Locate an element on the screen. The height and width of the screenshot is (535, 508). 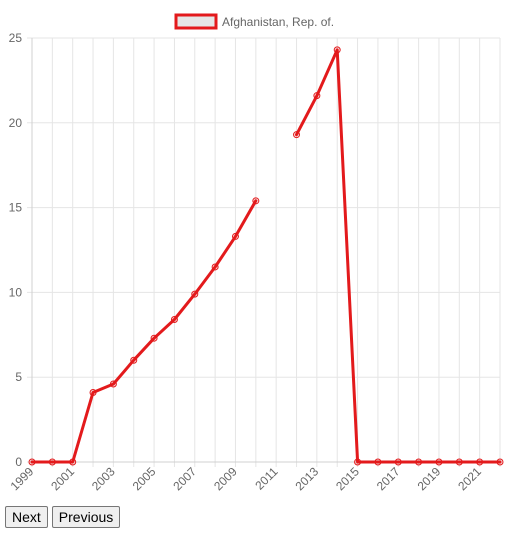
x-tick-label: 1999 is located at coordinates (22, 478).